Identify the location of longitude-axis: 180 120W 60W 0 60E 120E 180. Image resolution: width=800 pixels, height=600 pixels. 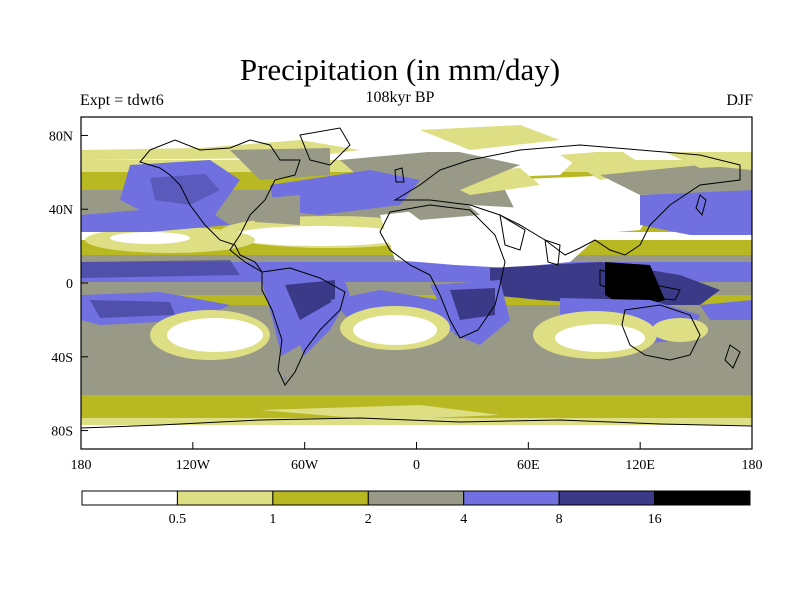
(417, 457).